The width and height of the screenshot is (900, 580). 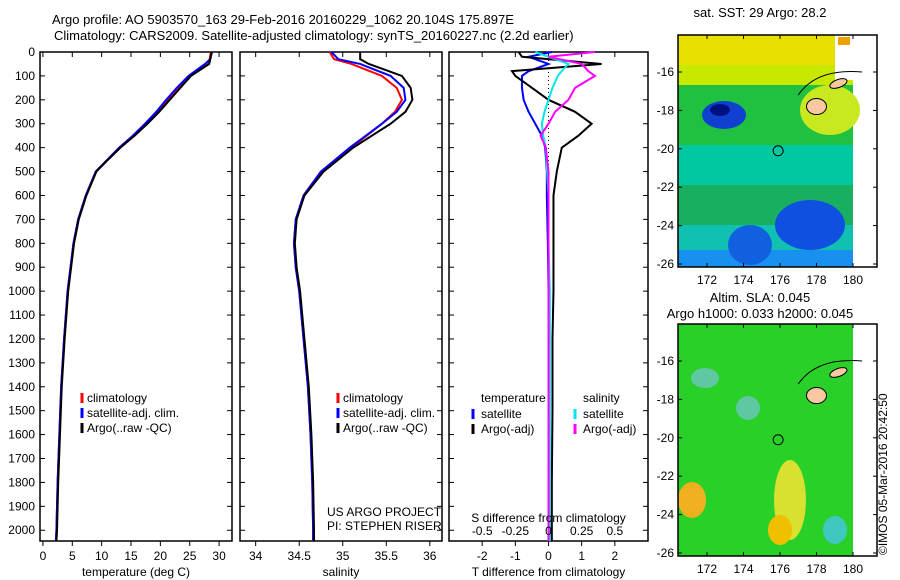 I want to click on x-tick-label: -2, so click(x=482, y=556).